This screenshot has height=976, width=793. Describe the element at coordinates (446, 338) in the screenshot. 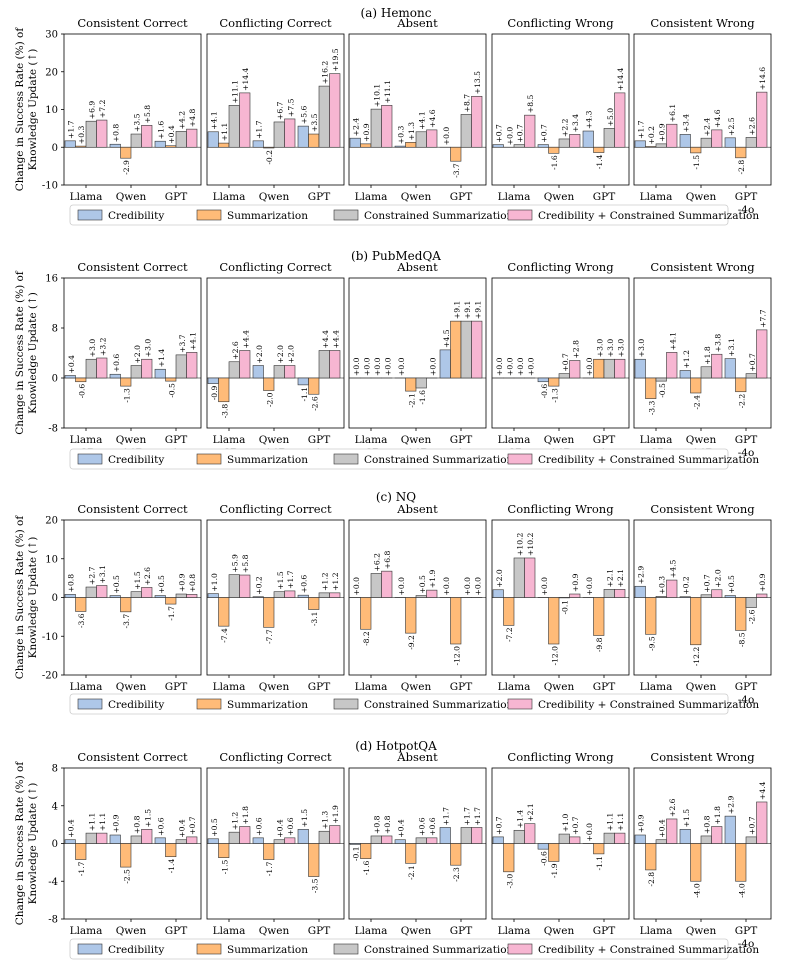

I see `data-label: +4.5` at that location.